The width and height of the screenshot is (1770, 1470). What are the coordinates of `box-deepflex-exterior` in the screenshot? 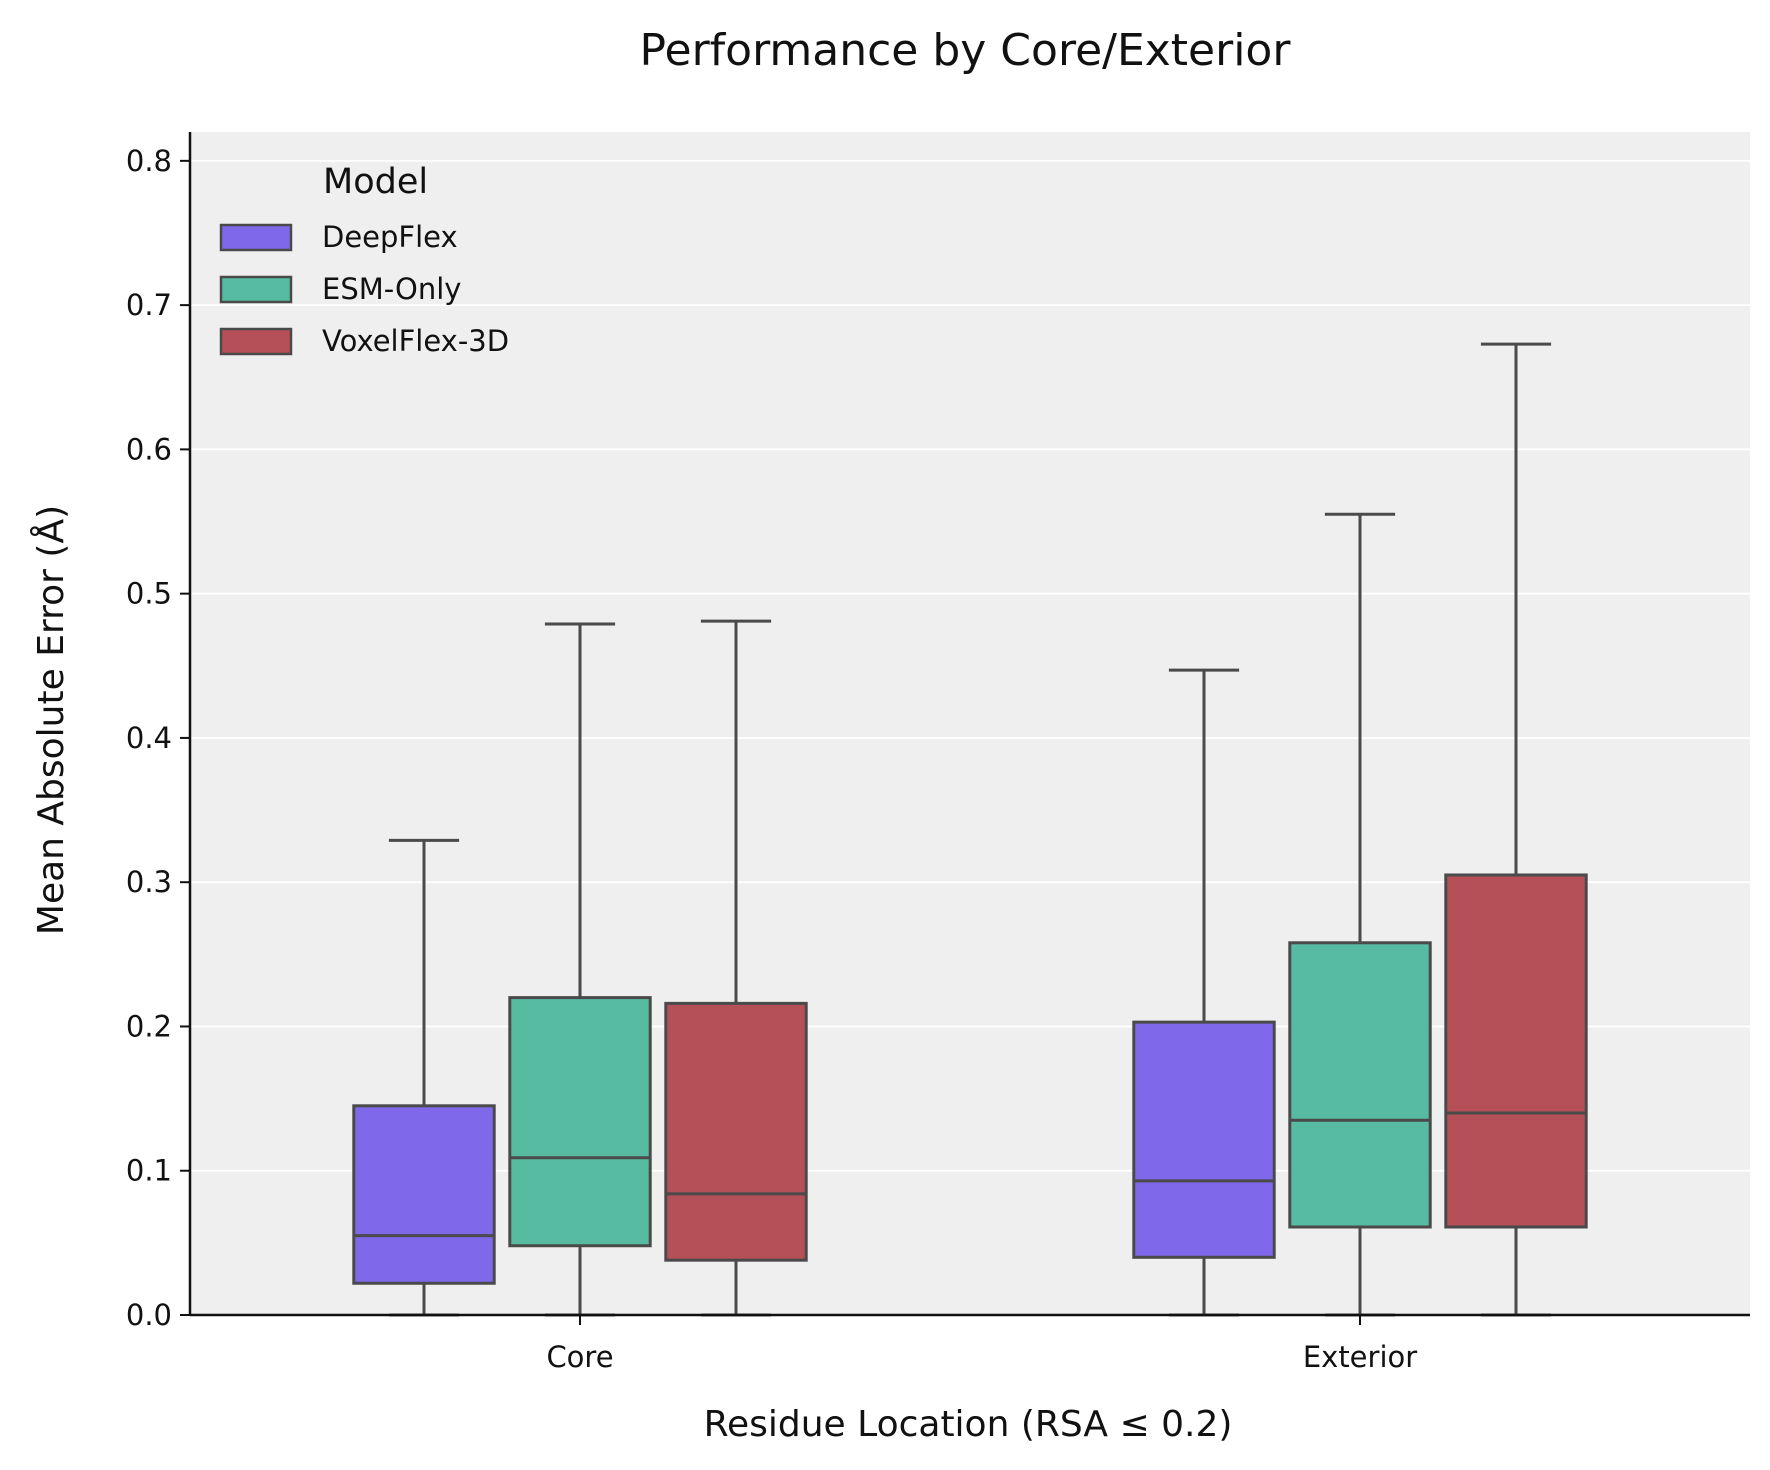 It's located at (1204, 992).